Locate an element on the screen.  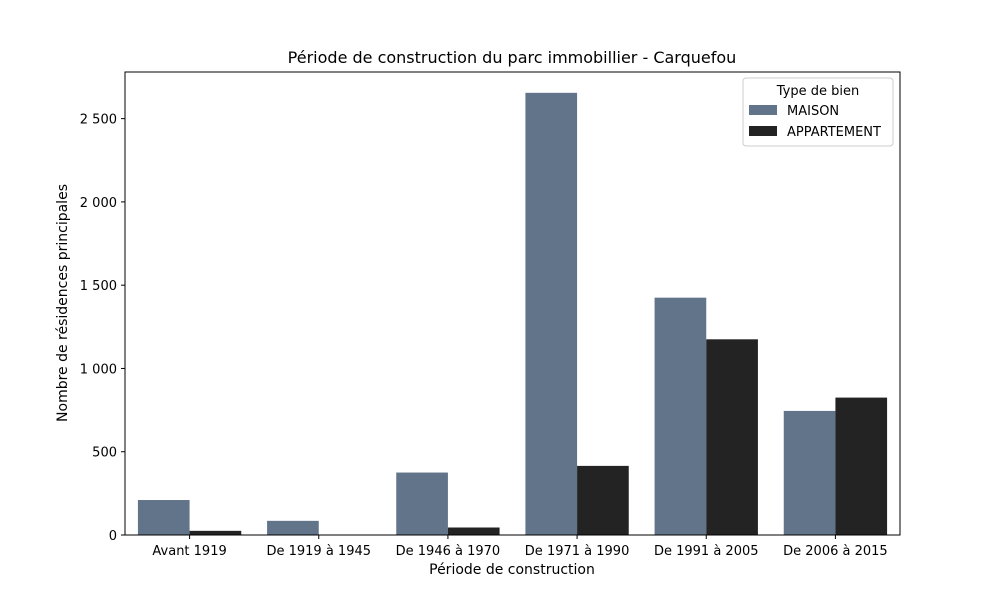
x-tick-label: De 1919 à 1945 is located at coordinates (318, 551).